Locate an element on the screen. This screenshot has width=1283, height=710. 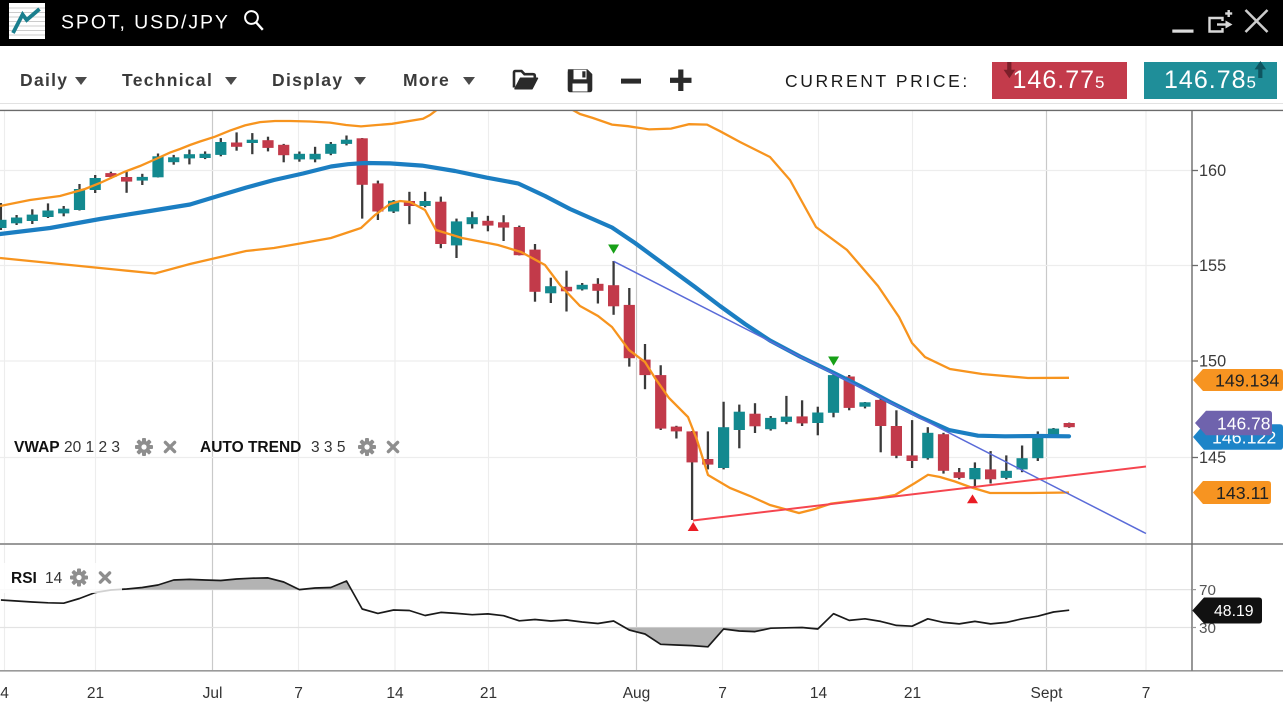
svg-text: AUTO TREND is located at coordinates (250, 447).